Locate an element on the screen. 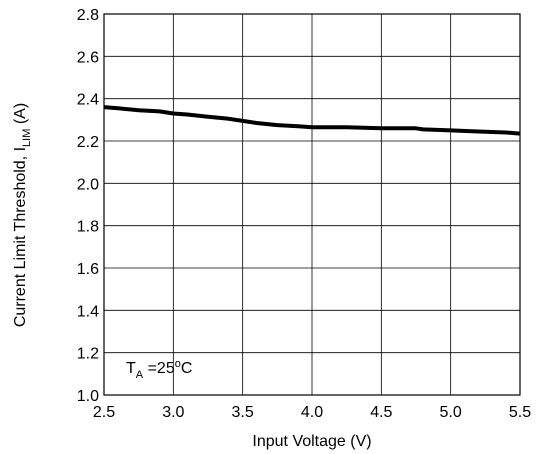 This screenshot has height=454, width=541. annotation-unit: C is located at coordinates (187, 368).